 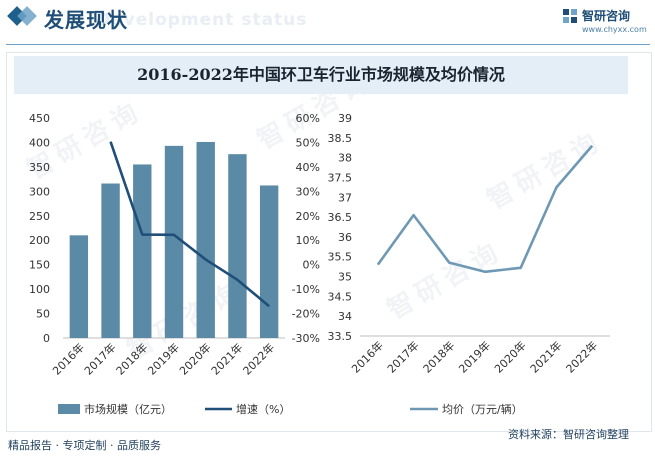 What do you see at coordinates (84, 445) in the screenshot?
I see `footer-services: 精品报告 · 专项定制 · 品质服务` at bounding box center [84, 445].